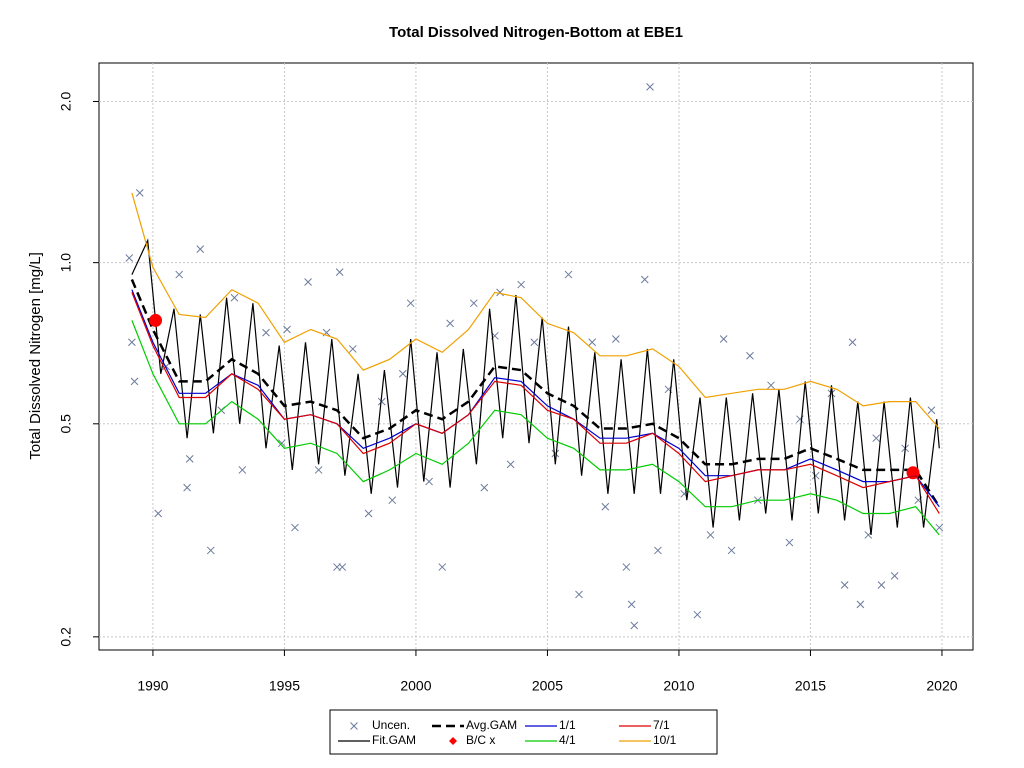 This screenshot has width=1024, height=768. Describe the element at coordinates (284, 686) in the screenshot. I see `x-tick-label: 1995` at that location.